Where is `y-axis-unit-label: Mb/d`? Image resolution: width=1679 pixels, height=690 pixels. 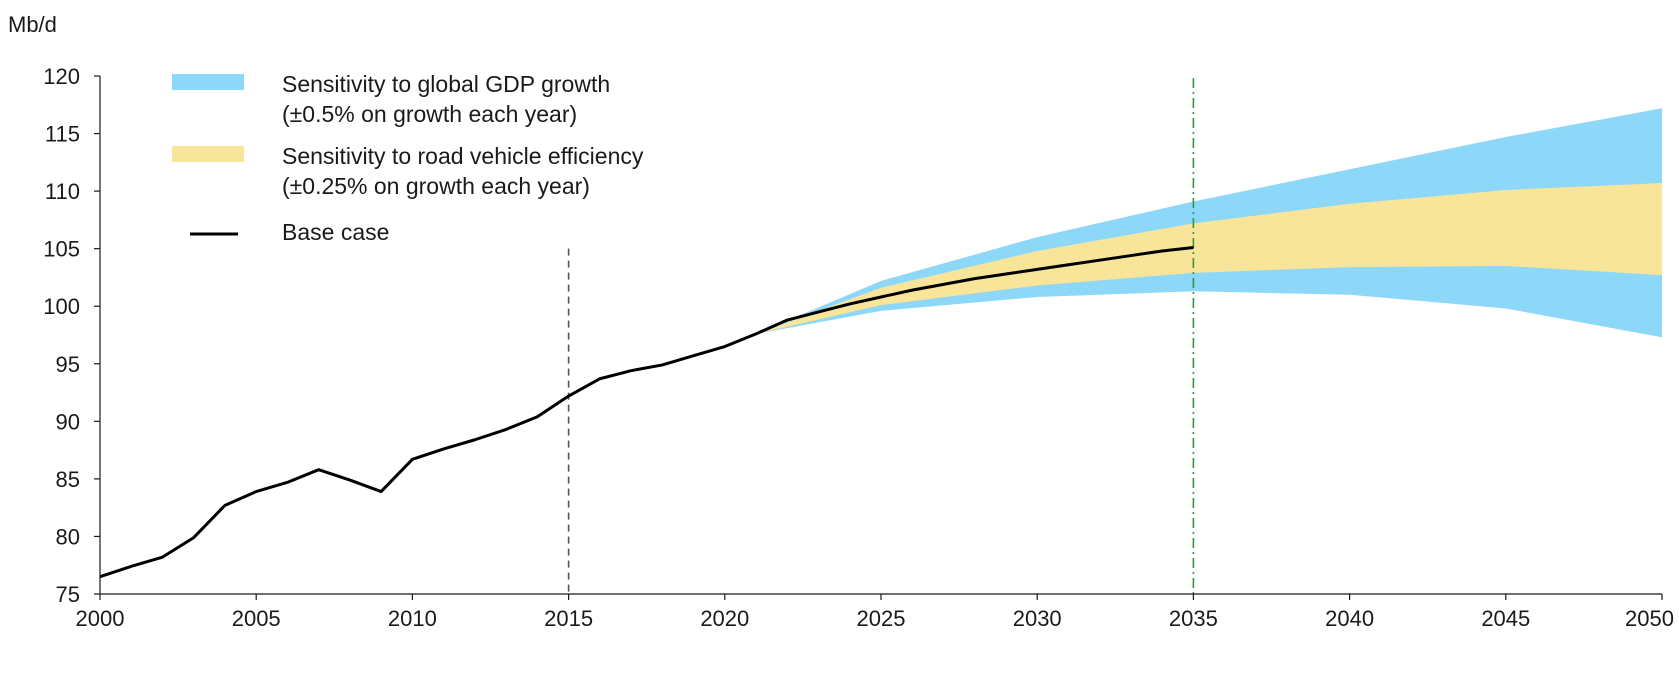 y-axis-unit-label: Mb/d is located at coordinates (32, 24).